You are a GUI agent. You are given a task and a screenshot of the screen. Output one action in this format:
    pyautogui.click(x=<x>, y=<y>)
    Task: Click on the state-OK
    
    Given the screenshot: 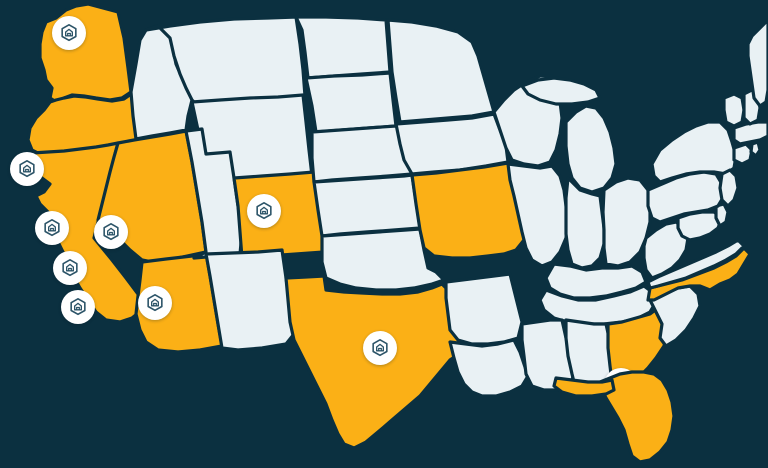 What is the action you would take?
    pyautogui.click(x=383, y=259)
    